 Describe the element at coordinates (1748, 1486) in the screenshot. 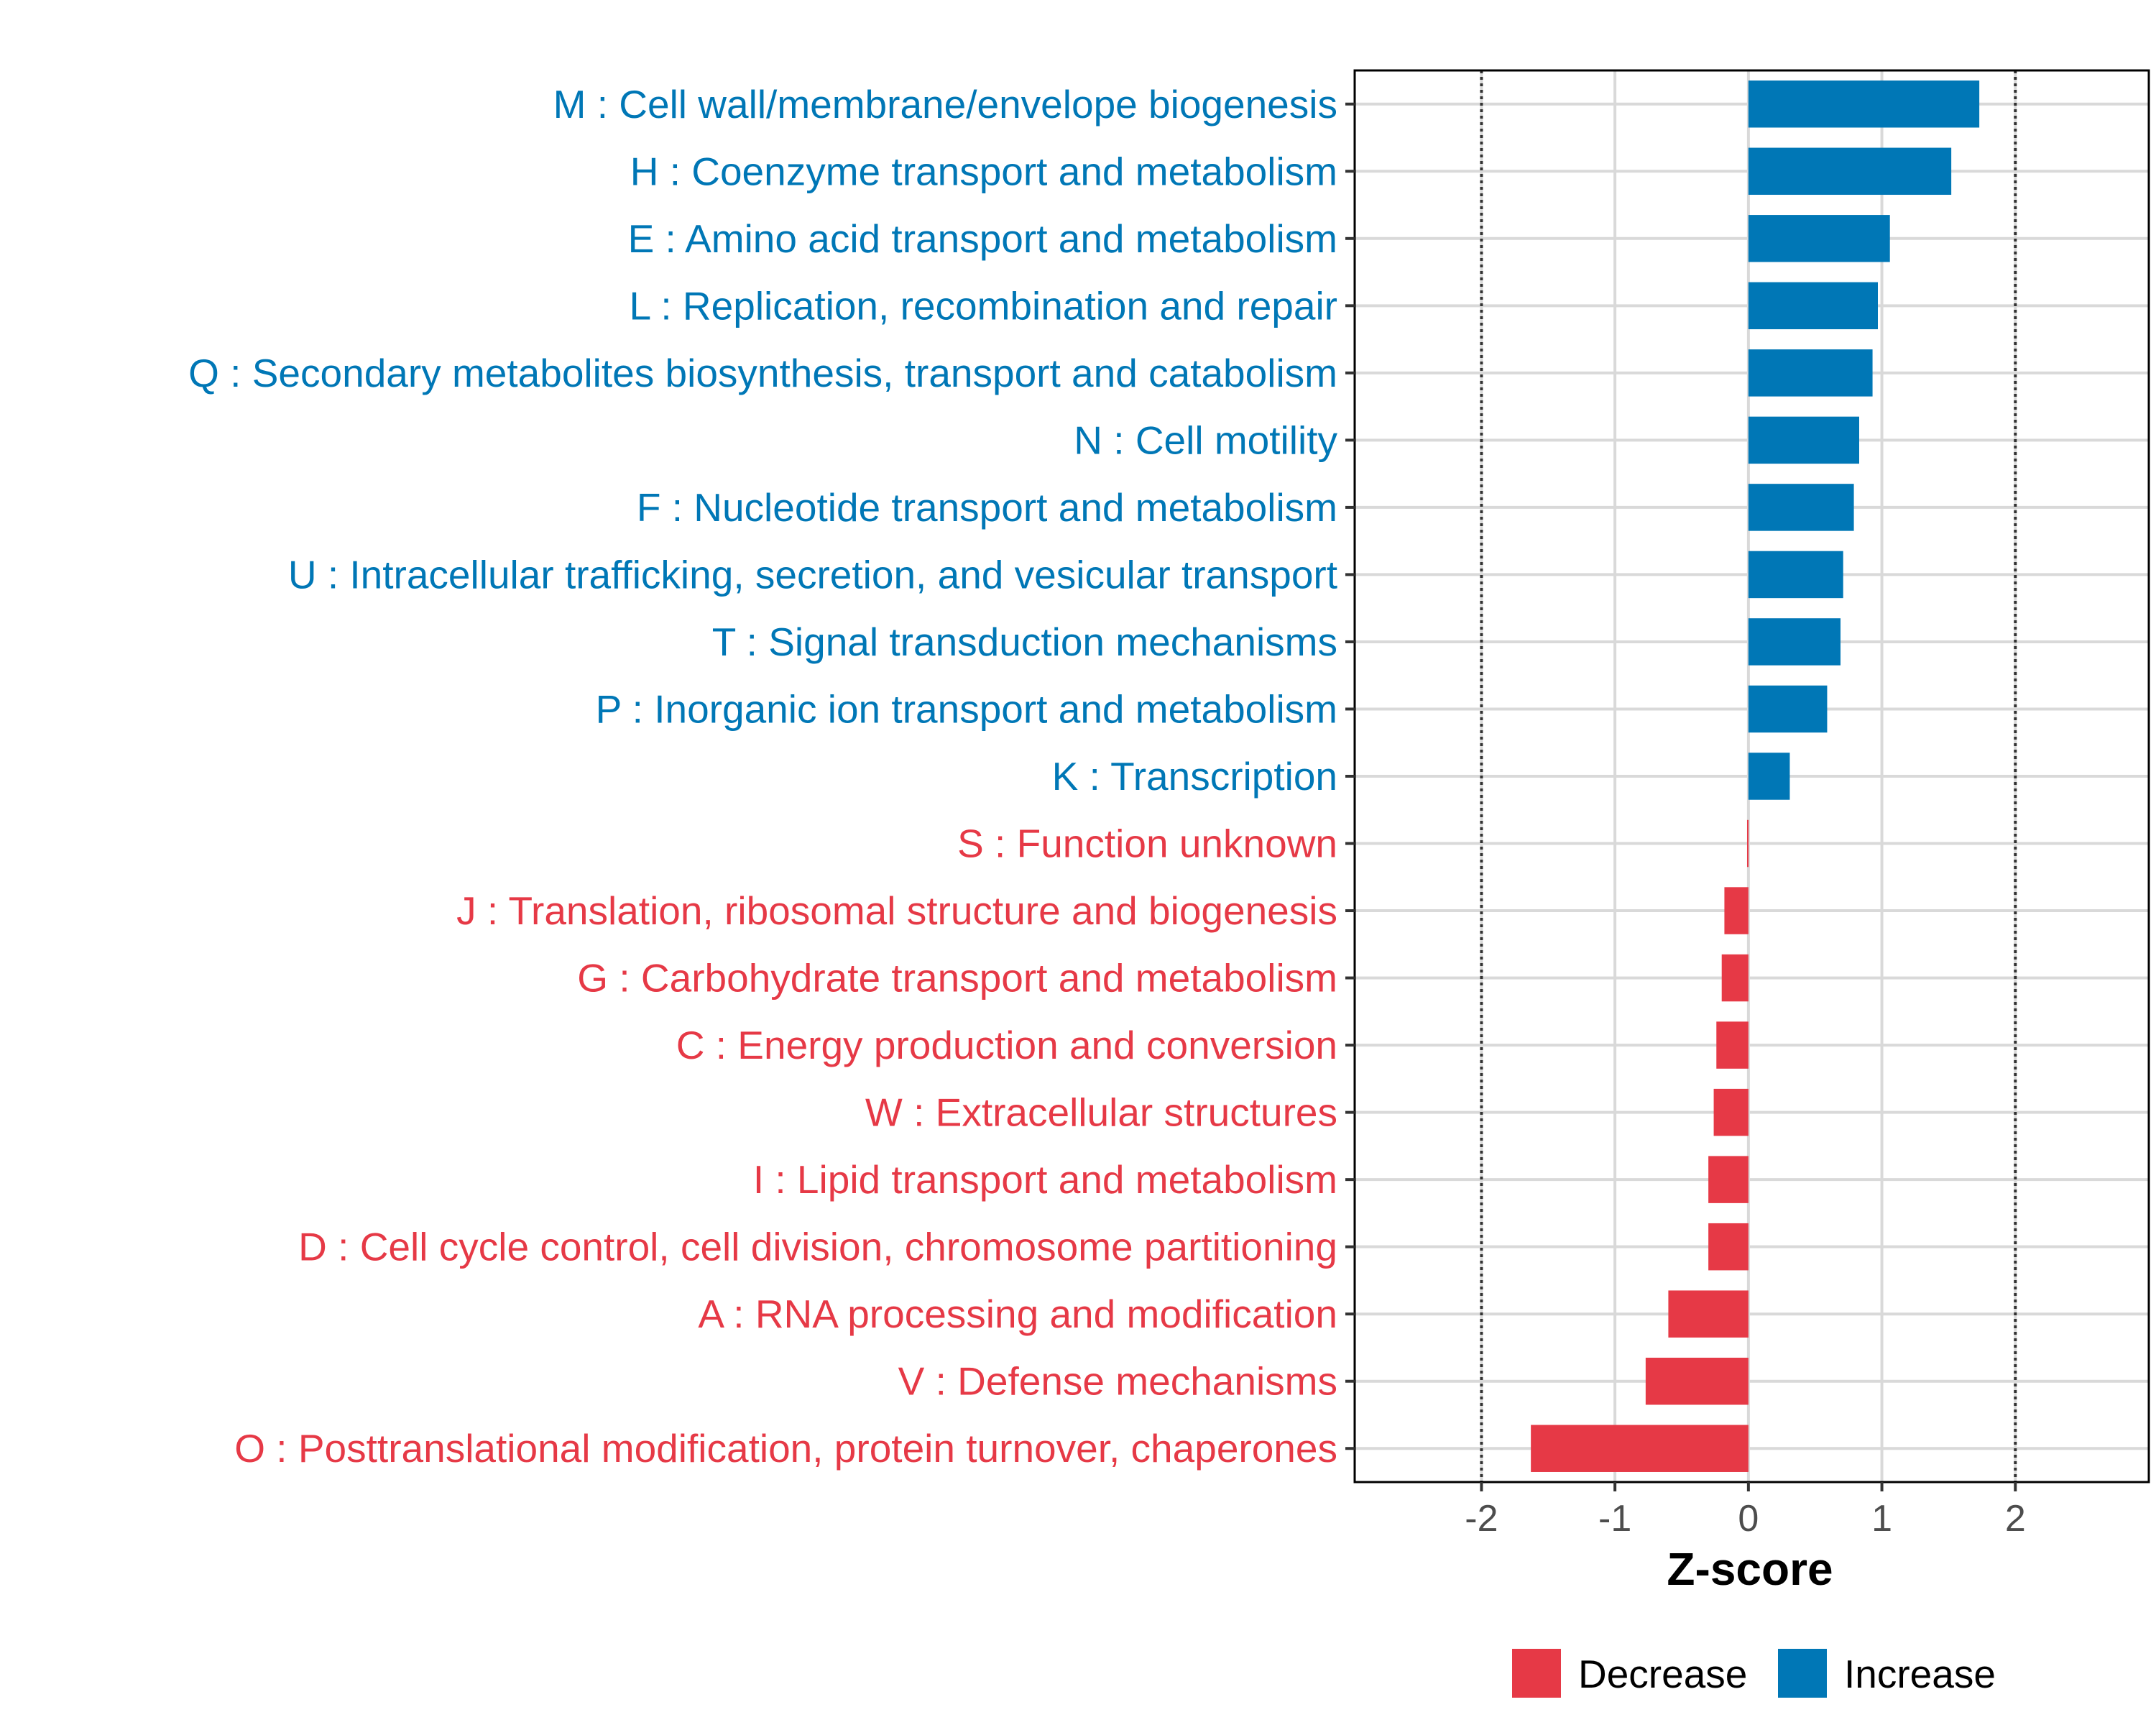

I see `x-axis-ticks` at that location.